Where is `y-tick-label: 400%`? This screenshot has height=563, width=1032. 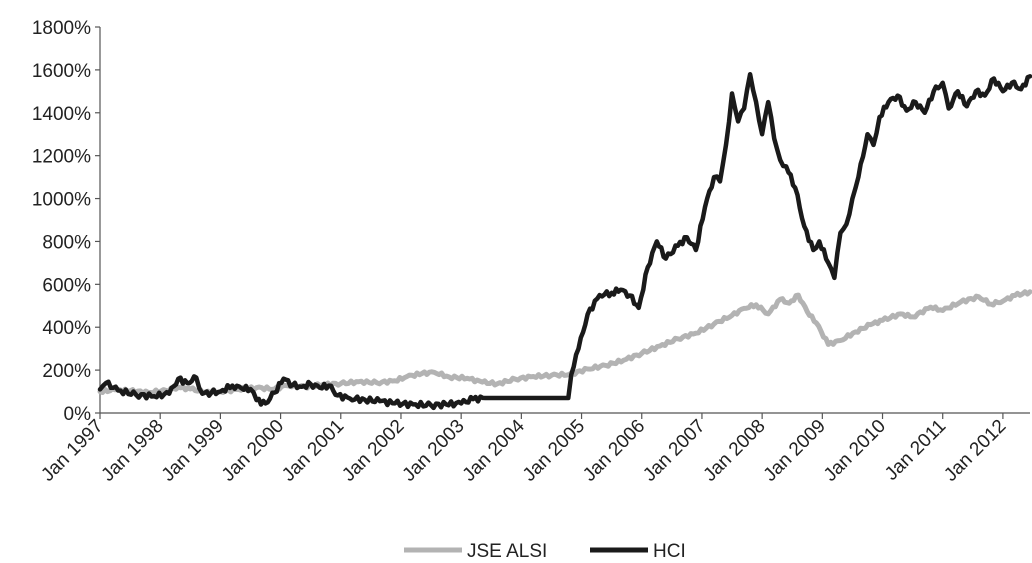
y-tick-label: 400% is located at coordinates (66, 328).